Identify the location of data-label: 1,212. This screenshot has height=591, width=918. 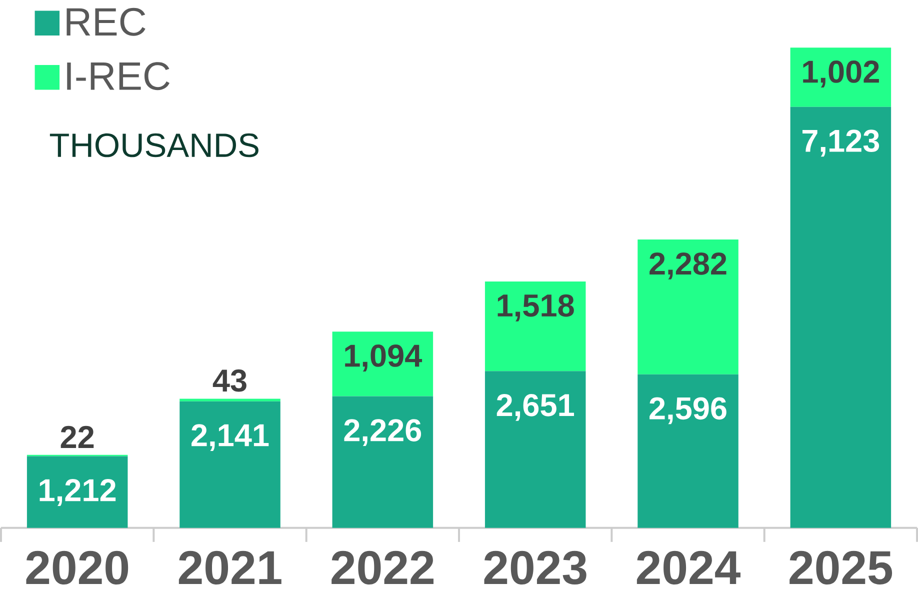
(78, 492).